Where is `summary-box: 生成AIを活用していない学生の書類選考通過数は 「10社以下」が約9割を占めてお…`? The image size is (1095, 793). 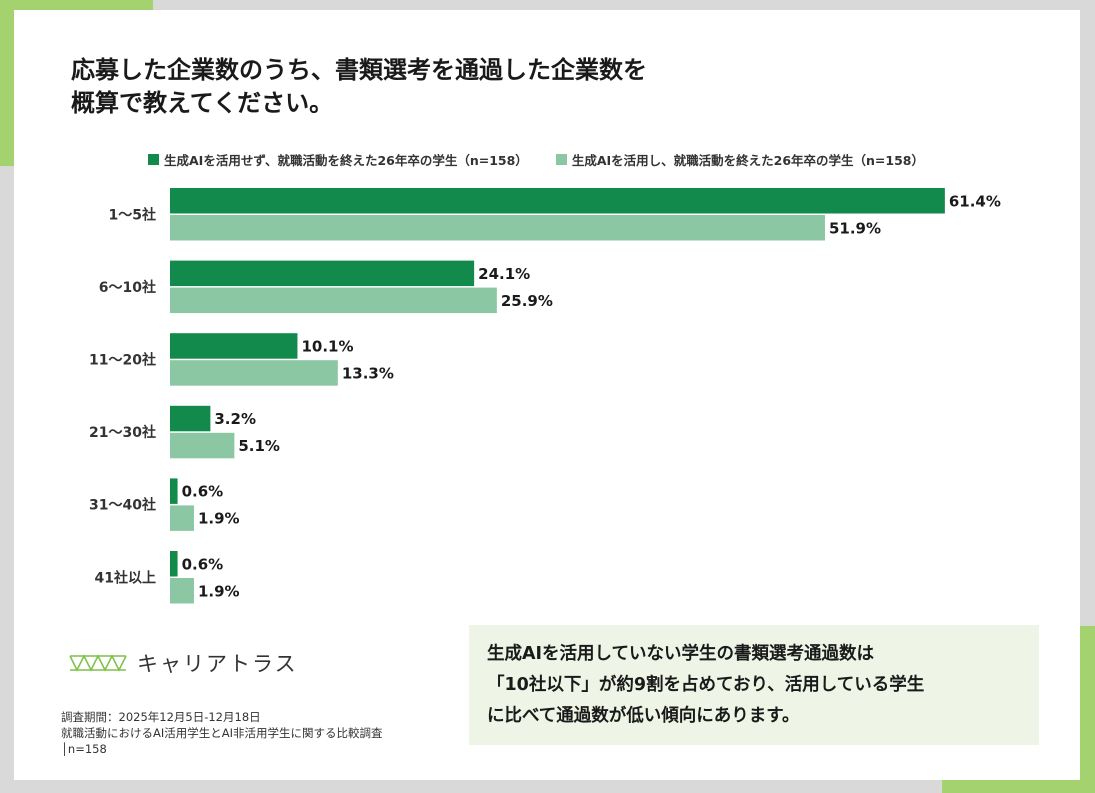 summary-box: 生成AIを活用していない学生の書類選考通過数は 「10社以下」が約9割を占めてお… is located at coordinates (754, 685).